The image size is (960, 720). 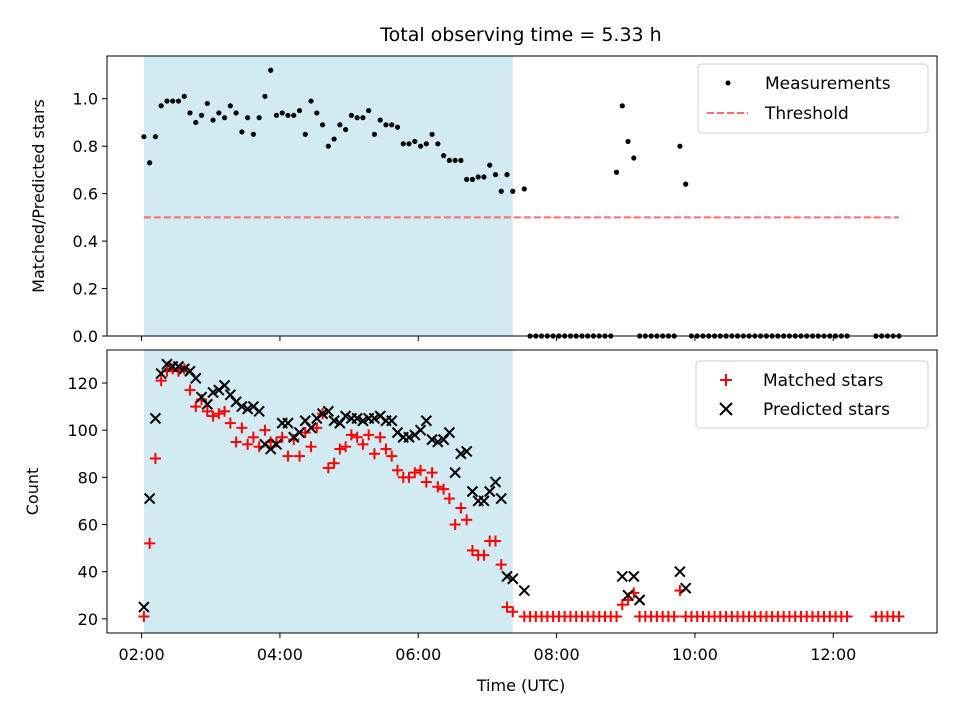 I want to click on top-y-ticks: 0.0 0.2 0.4 0.6 0.8 1.0, so click(x=90, y=218).